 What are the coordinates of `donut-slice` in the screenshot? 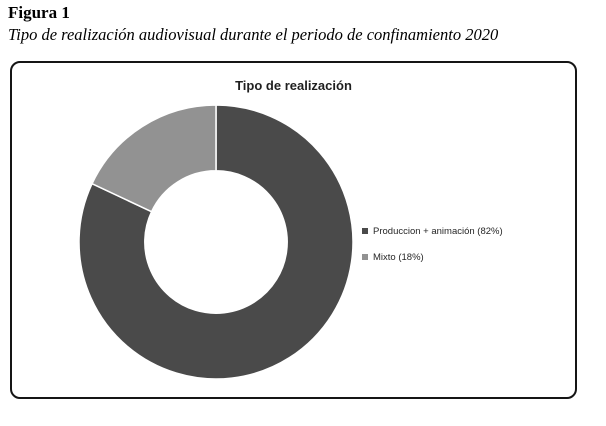 It's located at (154, 158).